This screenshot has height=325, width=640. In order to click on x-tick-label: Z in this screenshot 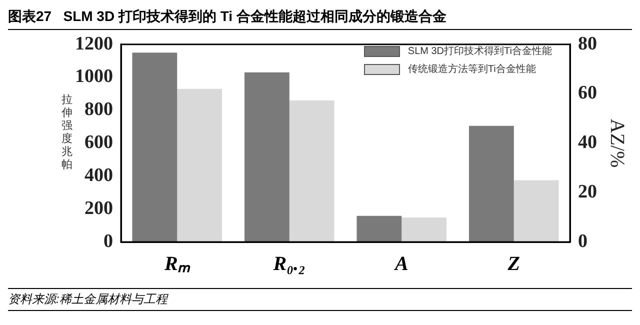, I will do `click(513, 264)`.